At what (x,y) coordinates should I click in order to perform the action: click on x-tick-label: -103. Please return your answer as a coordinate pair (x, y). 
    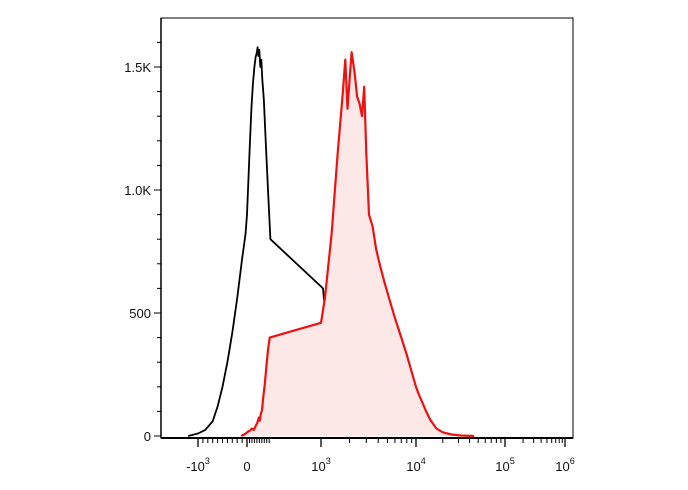
    Looking at the image, I should click on (198, 465).